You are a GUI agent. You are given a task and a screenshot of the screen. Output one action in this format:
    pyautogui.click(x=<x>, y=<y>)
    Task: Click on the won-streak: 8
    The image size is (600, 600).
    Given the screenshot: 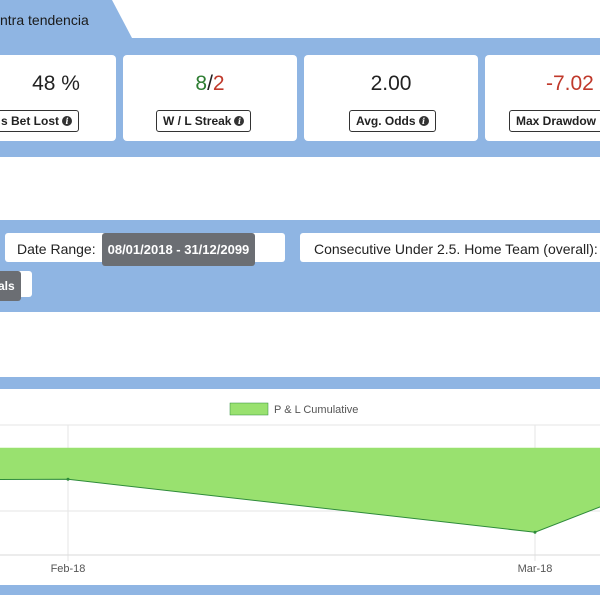 What is the action you would take?
    pyautogui.click(x=201, y=83)
    